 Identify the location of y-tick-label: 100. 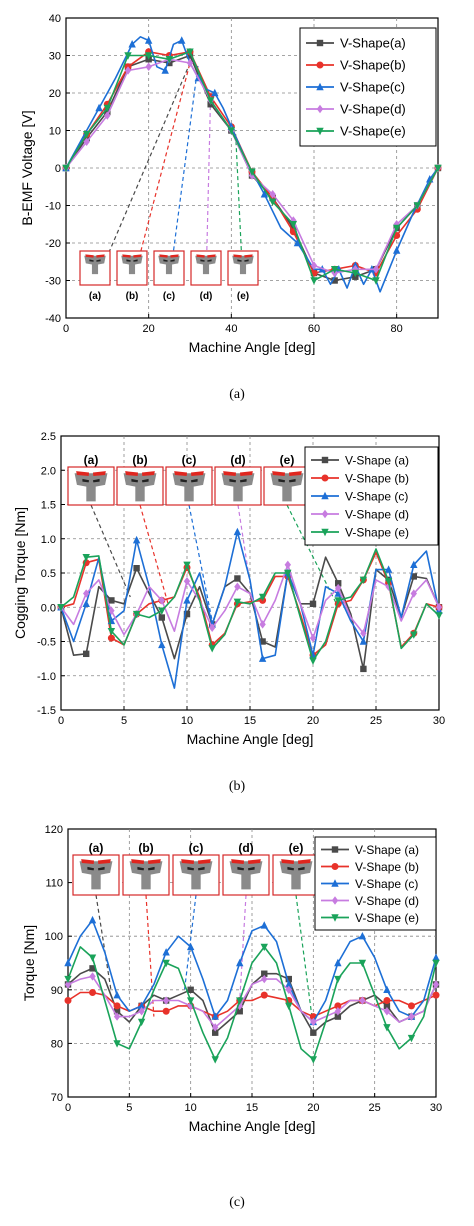
(54, 937).